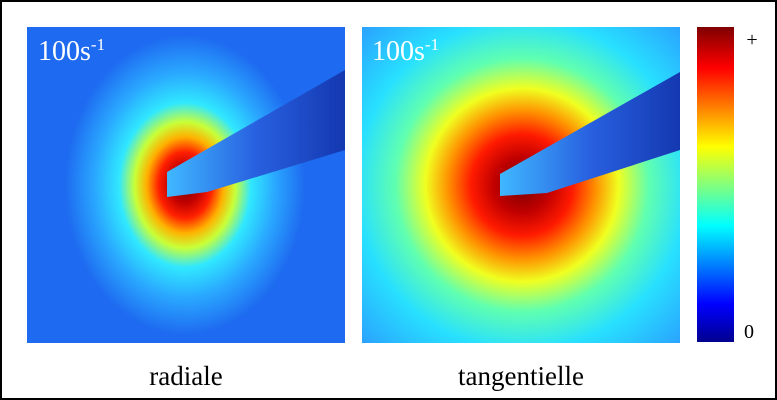 This screenshot has height=400, width=777. I want to click on colorbar-min: 0, so click(749, 332).